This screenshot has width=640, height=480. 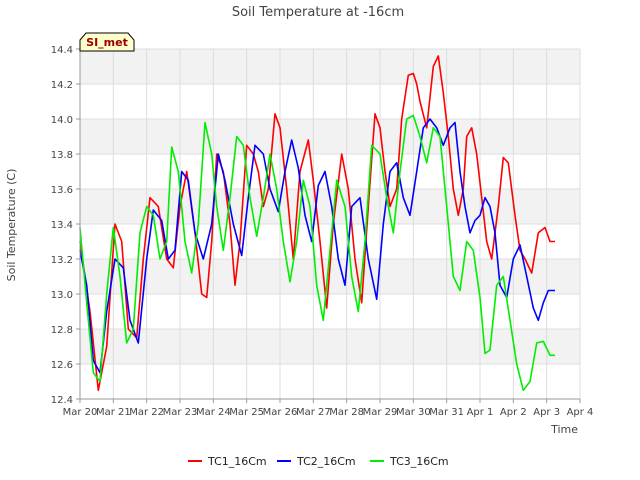 I want to click on x-tick-label: Mar 23, so click(x=180, y=412).